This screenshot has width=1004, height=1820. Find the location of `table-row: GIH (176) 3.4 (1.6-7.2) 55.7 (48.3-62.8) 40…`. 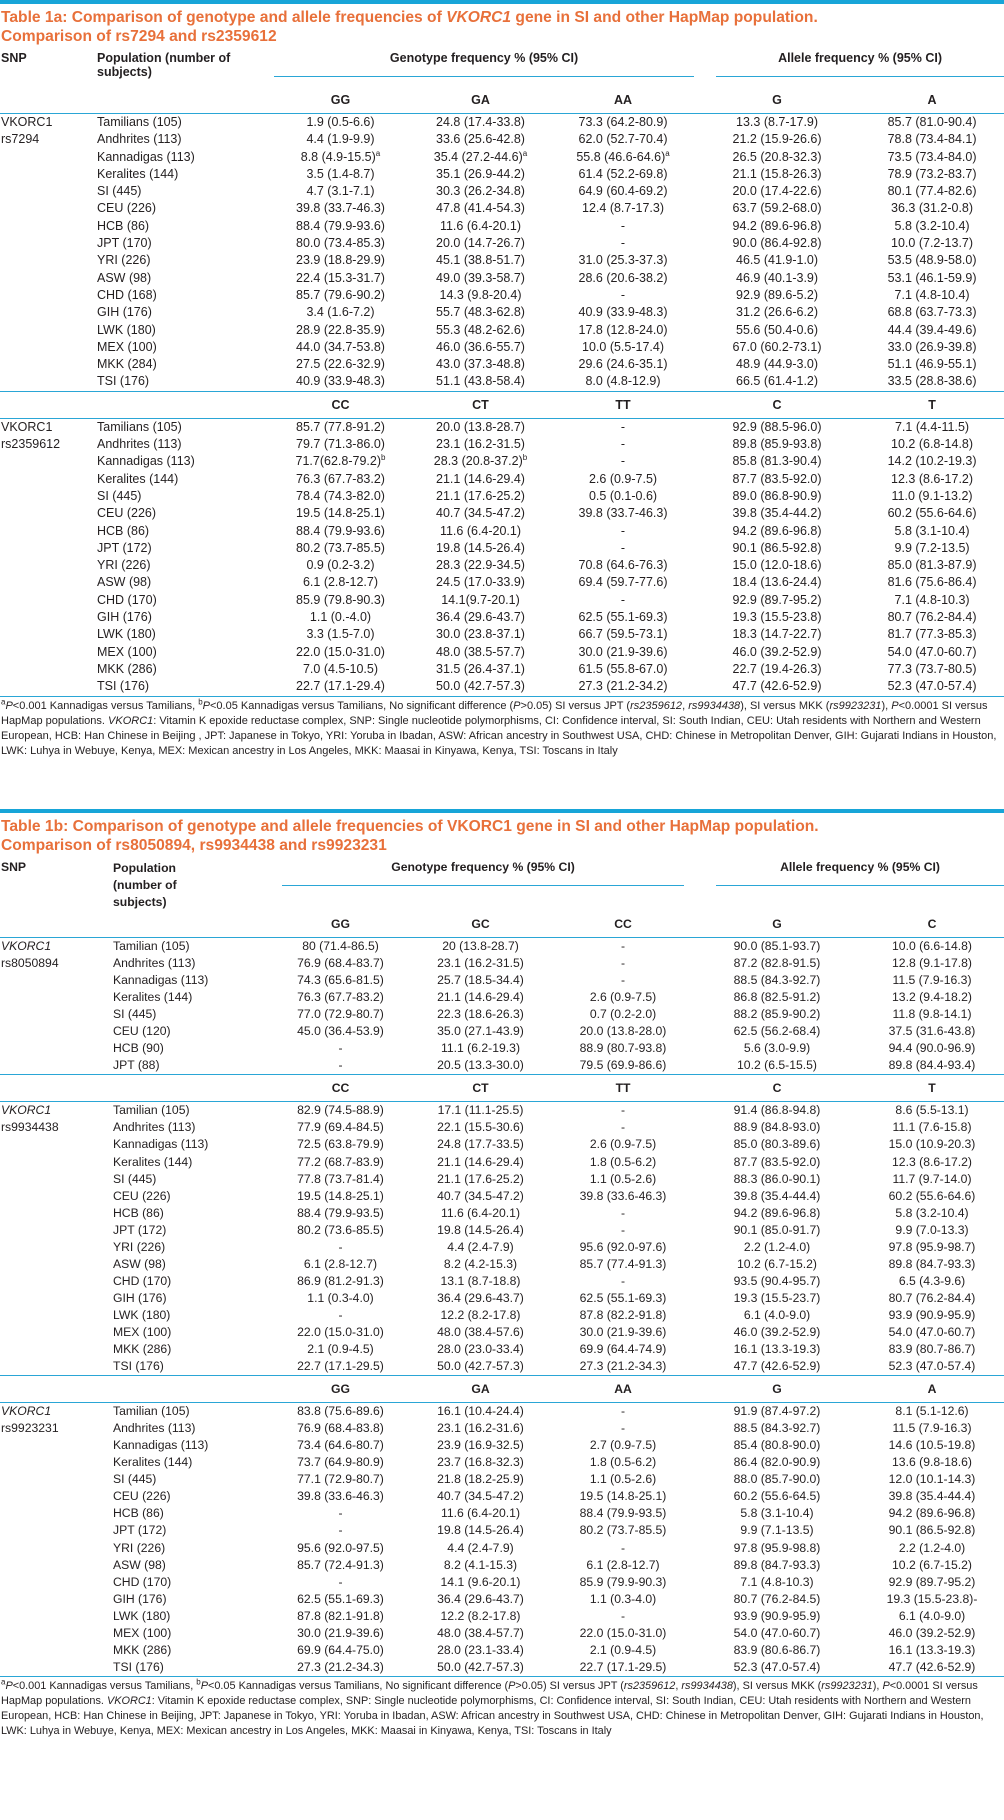

table-row: GIH (176) 3.4 (1.6-7.2) 55.7 (48.3-62.8) 40… is located at coordinates (502, 312).